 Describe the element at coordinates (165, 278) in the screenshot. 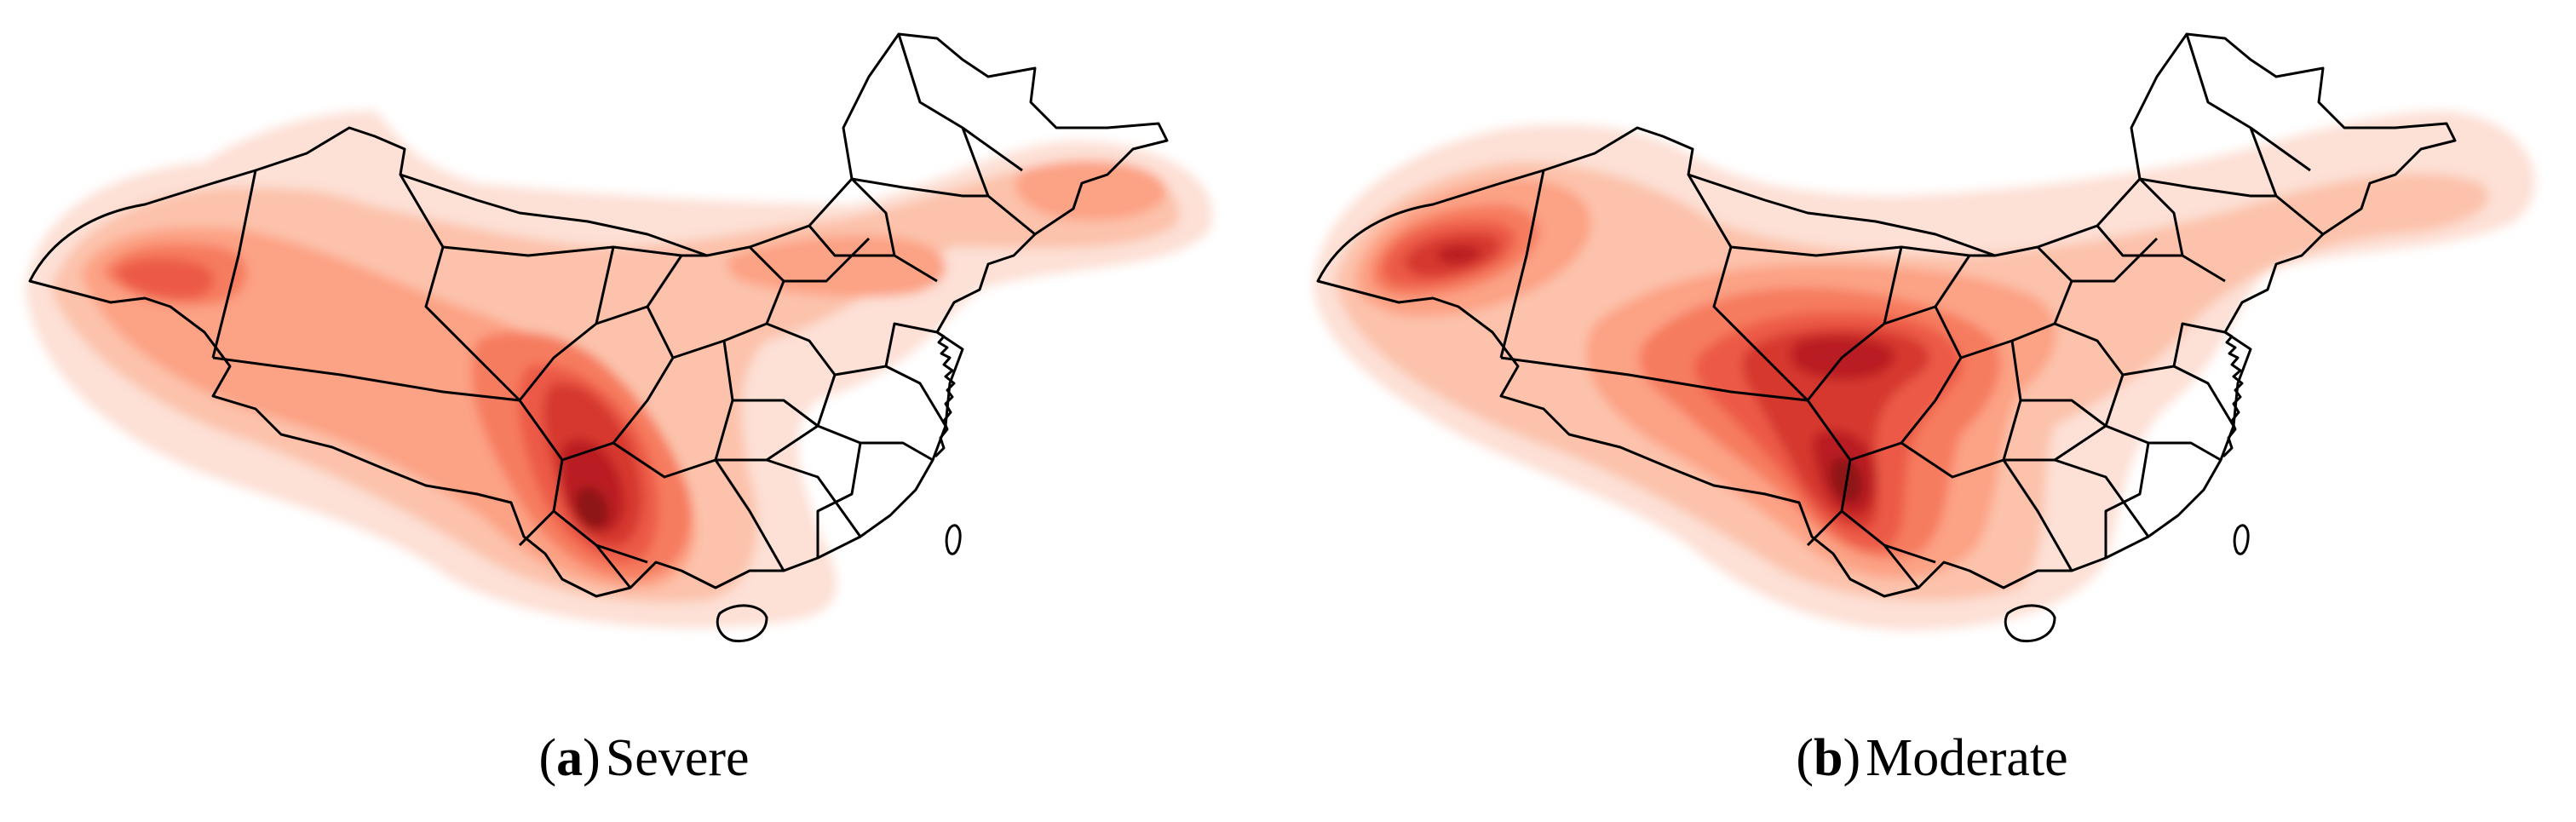

I see `density-band-5a` at that location.